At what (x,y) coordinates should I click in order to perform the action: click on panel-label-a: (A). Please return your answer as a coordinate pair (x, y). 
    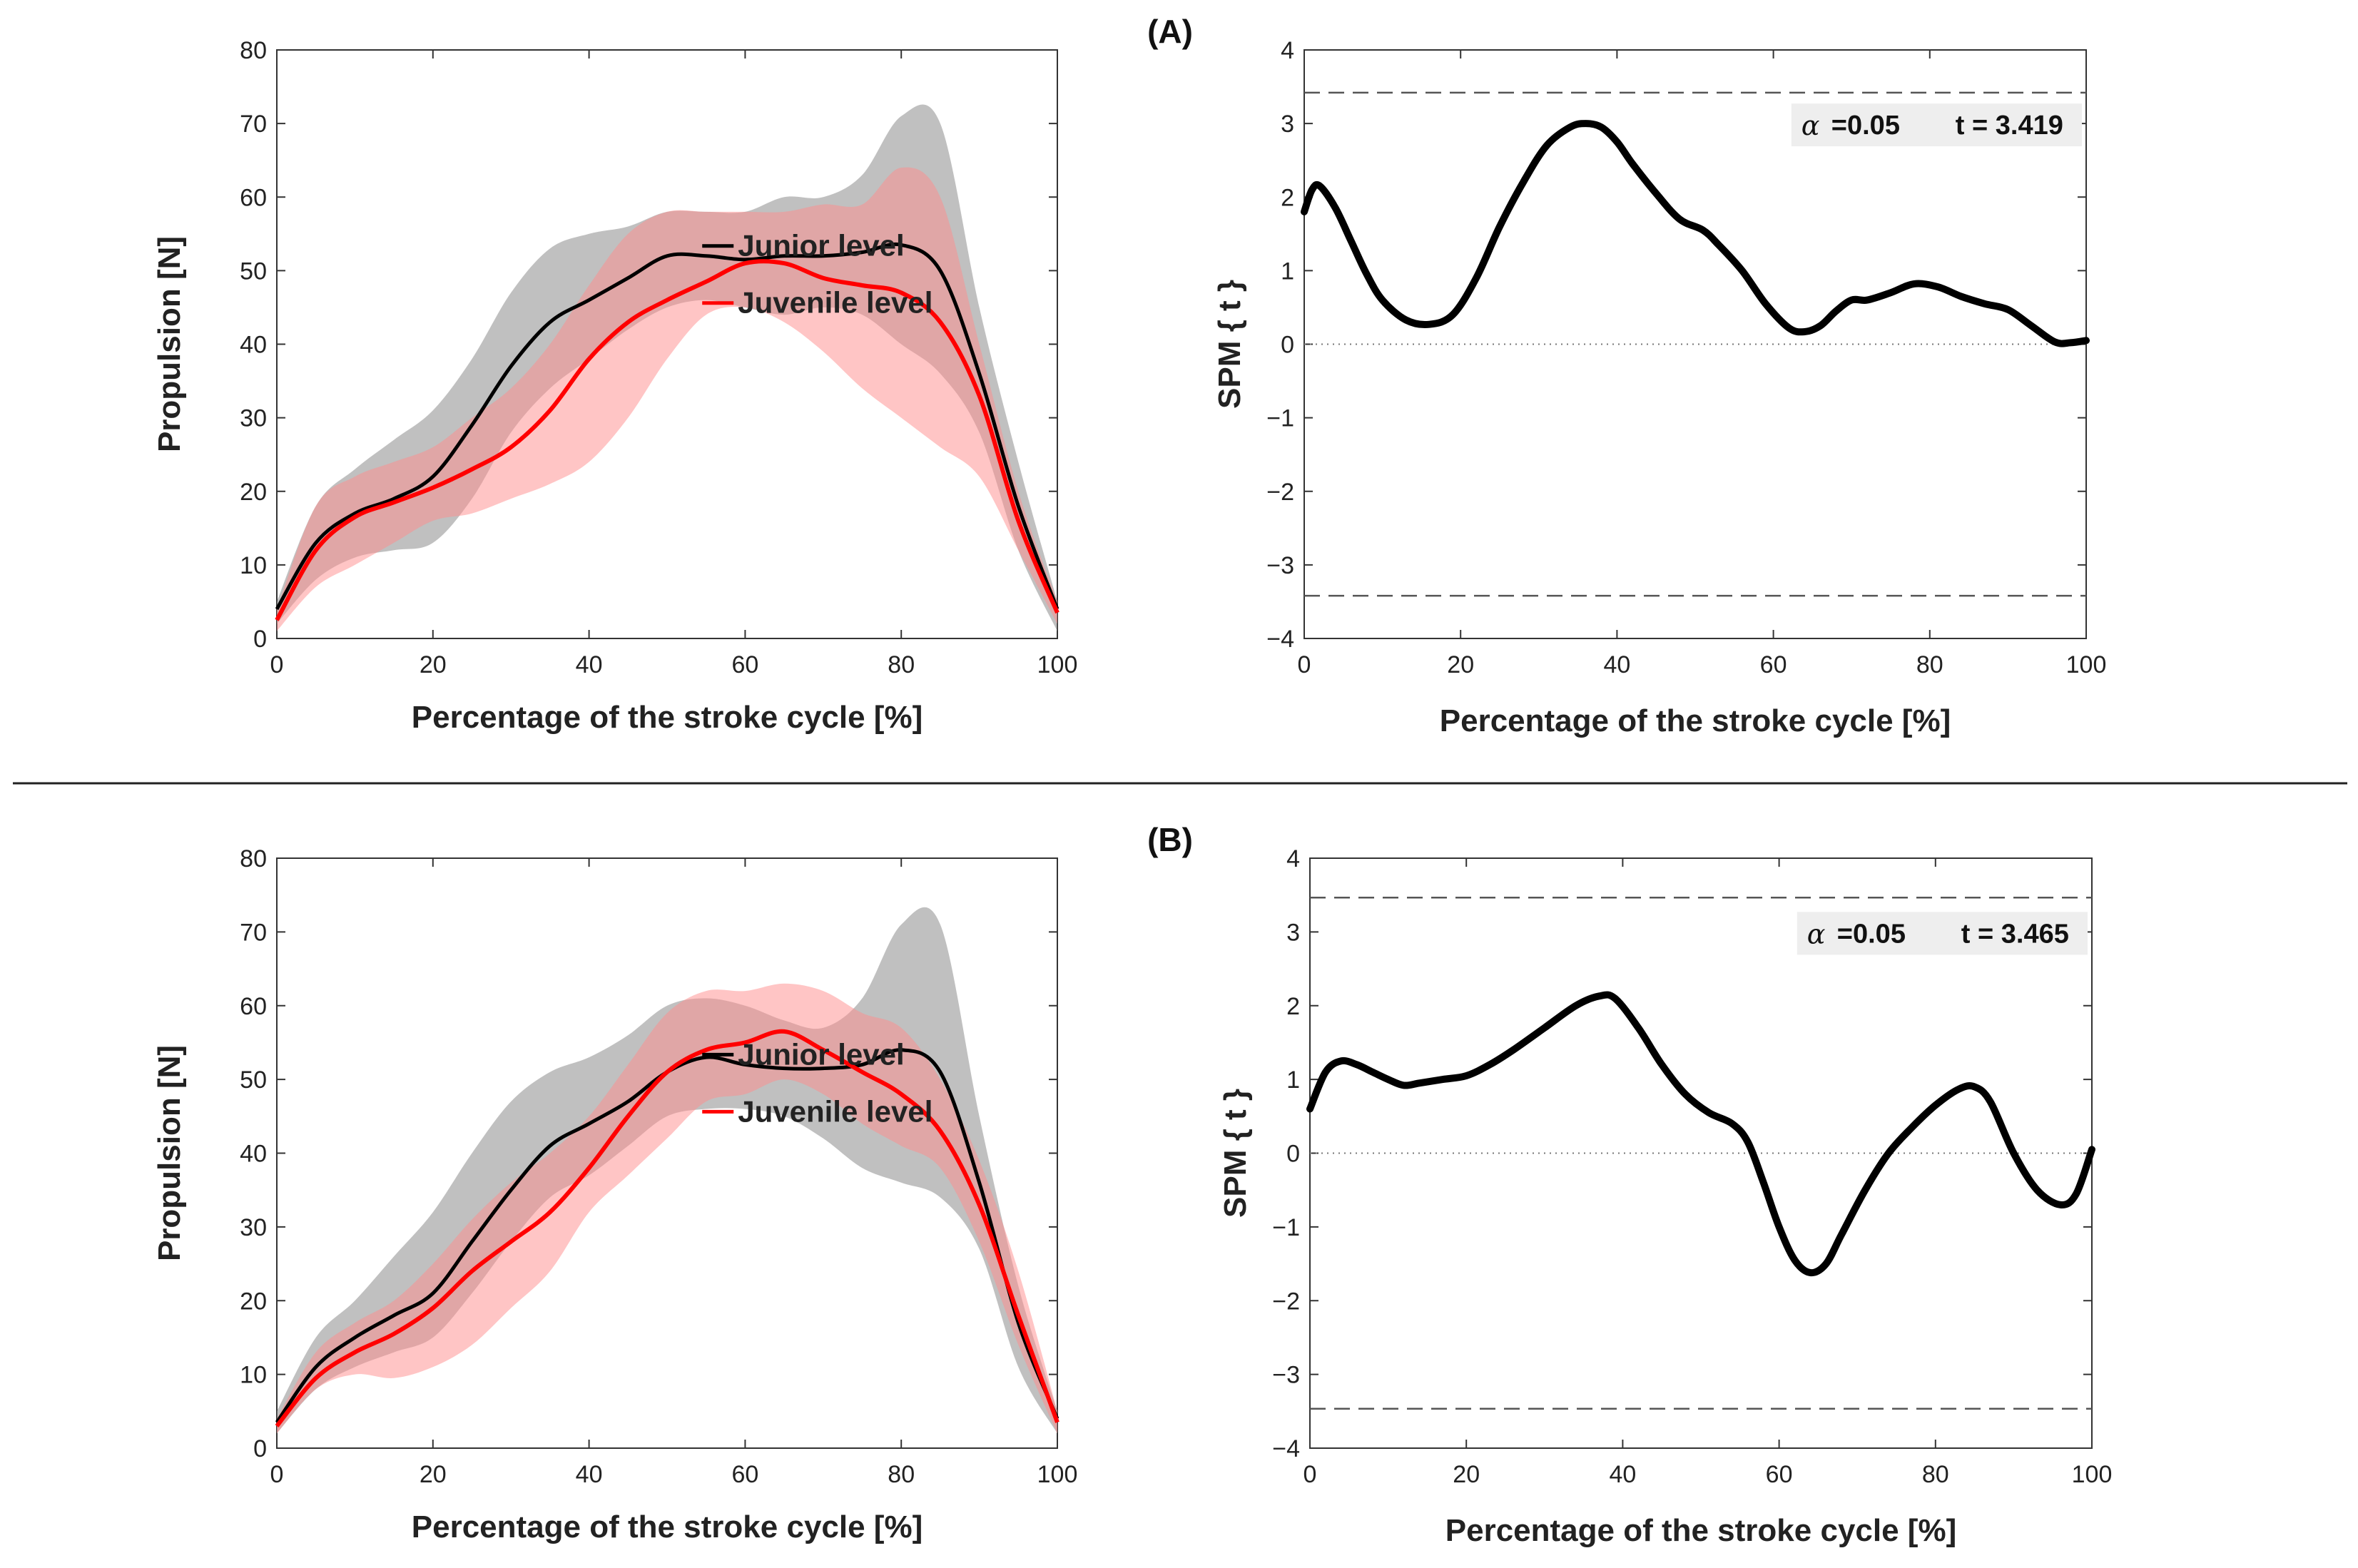
    Looking at the image, I should click on (1170, 31).